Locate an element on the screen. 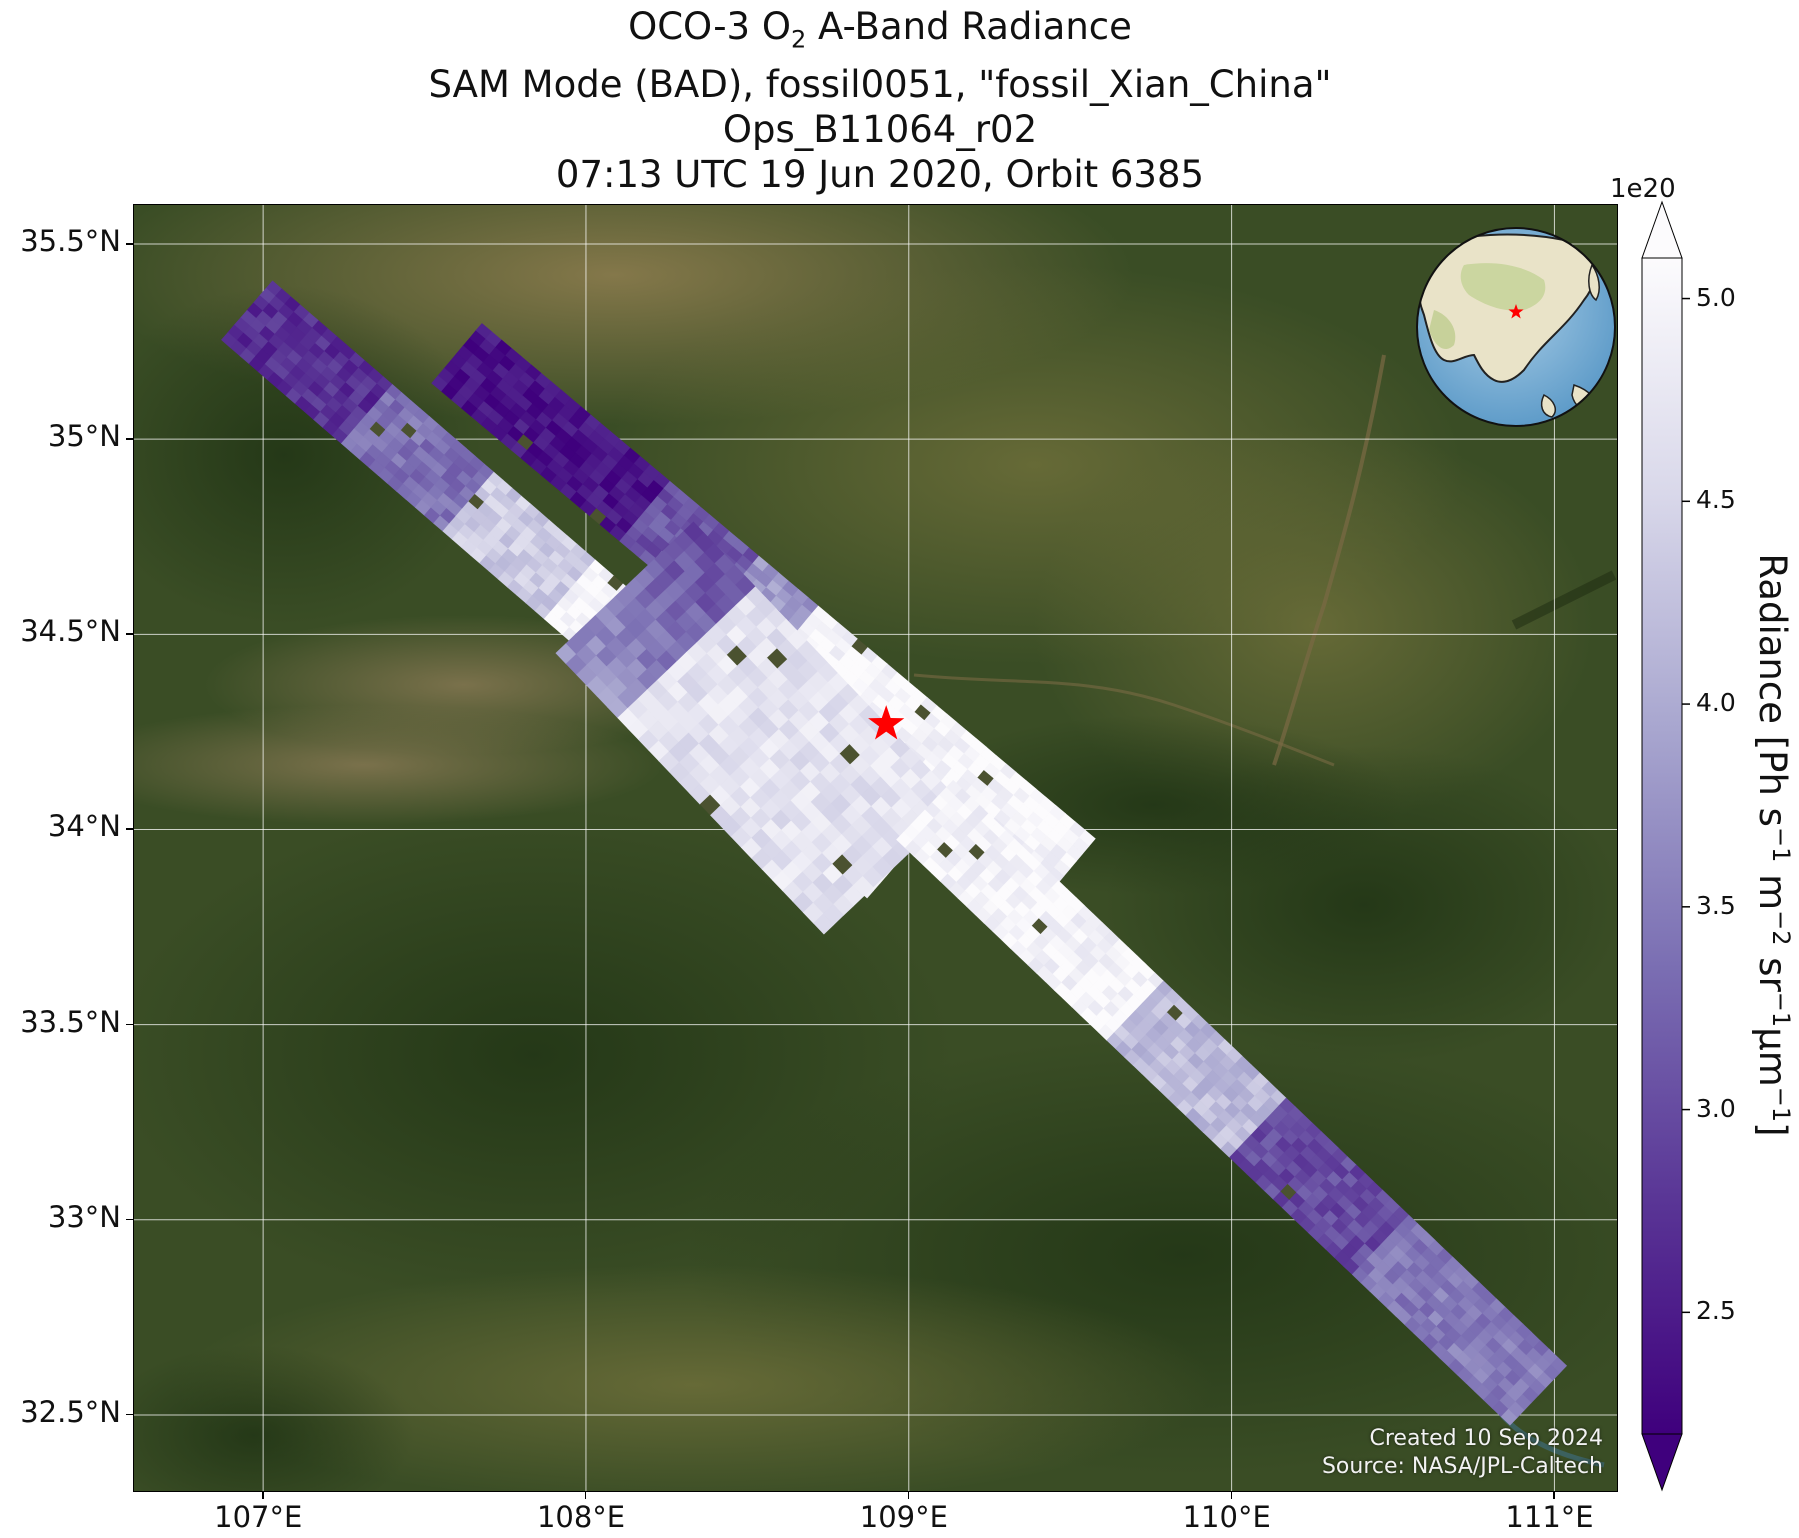 The width and height of the screenshot is (1799, 1538). lon-tick-label: 108°E is located at coordinates (581, 1517).